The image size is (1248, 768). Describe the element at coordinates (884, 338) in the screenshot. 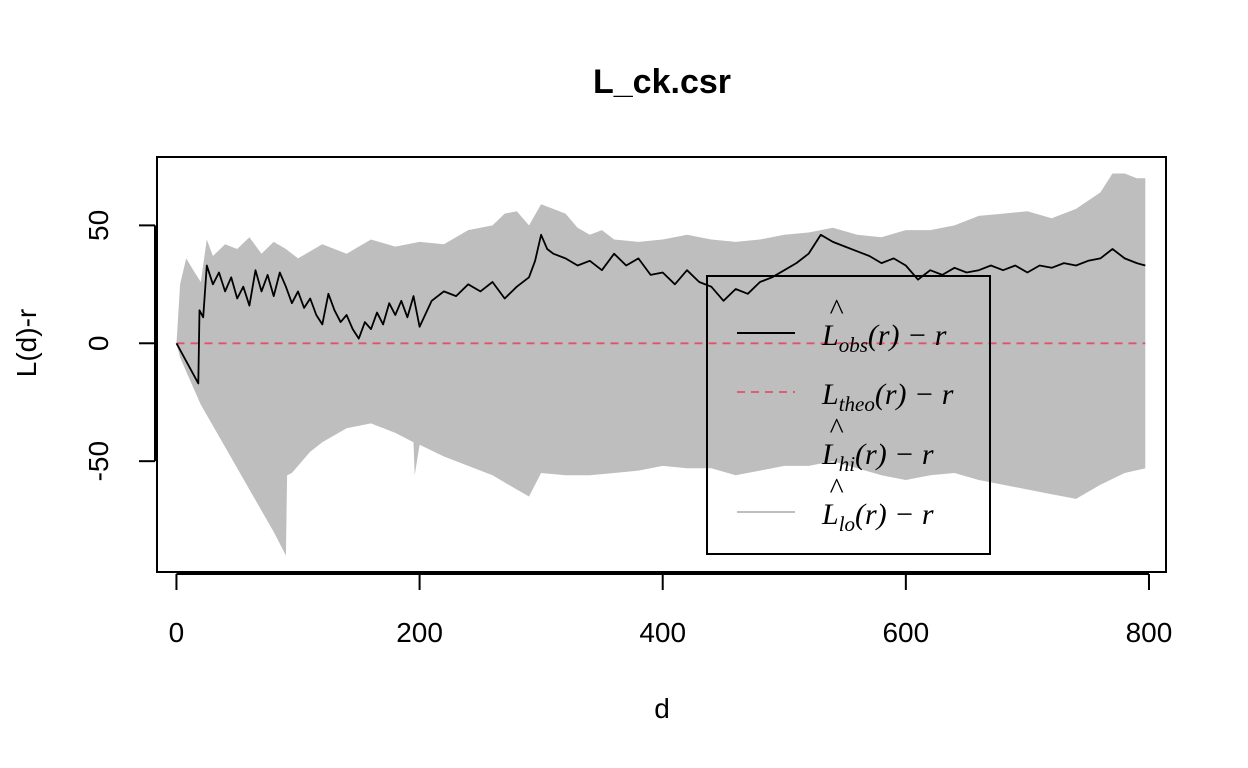

I see `legend-label-obs: Lobs(r) − r` at that location.